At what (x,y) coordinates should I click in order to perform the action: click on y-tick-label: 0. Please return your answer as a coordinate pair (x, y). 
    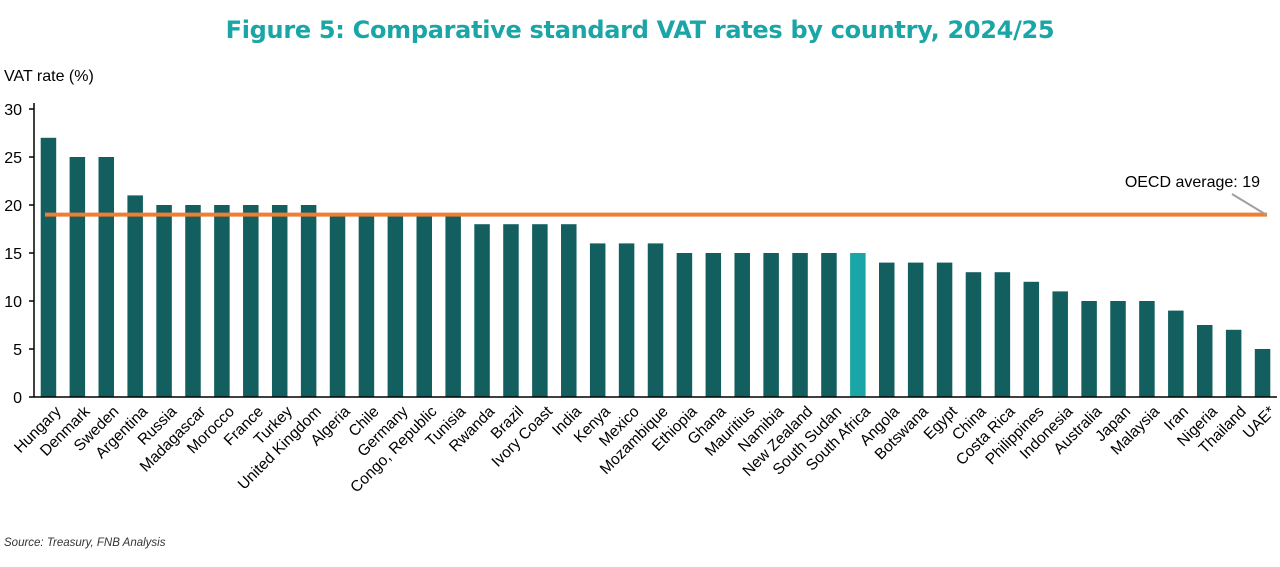
    Looking at the image, I should click on (17, 398).